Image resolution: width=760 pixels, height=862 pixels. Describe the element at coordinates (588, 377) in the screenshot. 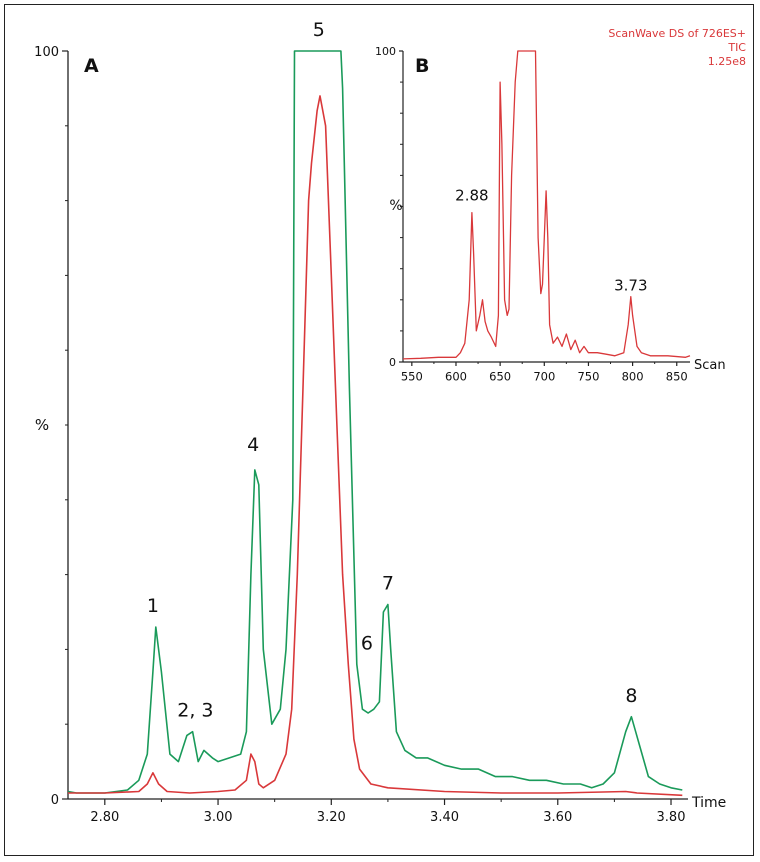

I see `panel-b-x-tick-label: 750` at that location.